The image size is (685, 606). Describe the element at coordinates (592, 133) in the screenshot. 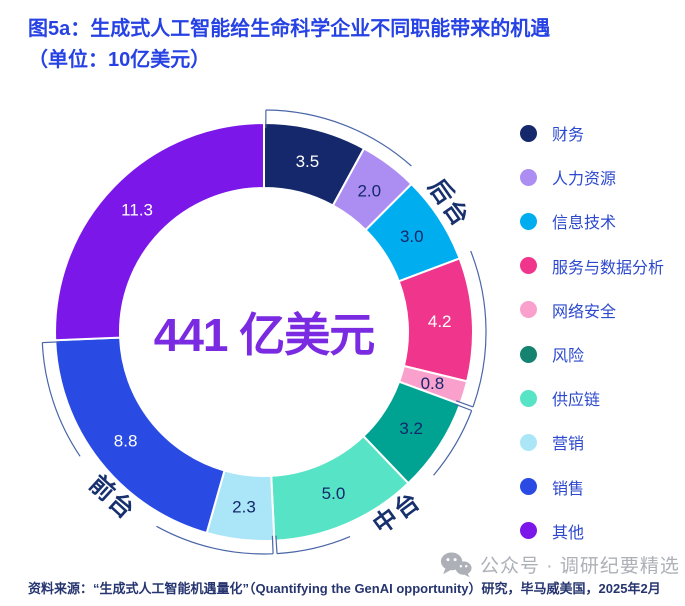

I see `legend-item-finance: 财务` at that location.